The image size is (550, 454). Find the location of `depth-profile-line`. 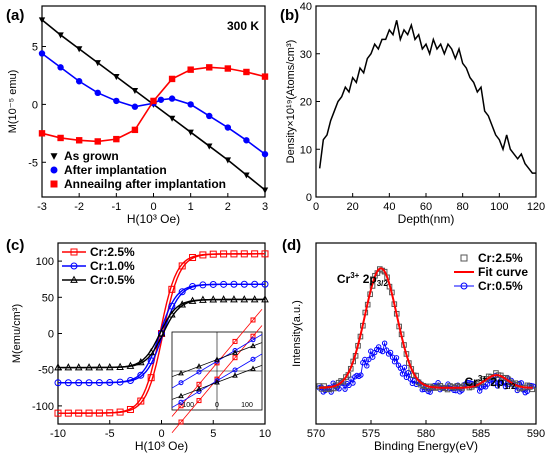

depth-profile-line is located at coordinates (427, 97).